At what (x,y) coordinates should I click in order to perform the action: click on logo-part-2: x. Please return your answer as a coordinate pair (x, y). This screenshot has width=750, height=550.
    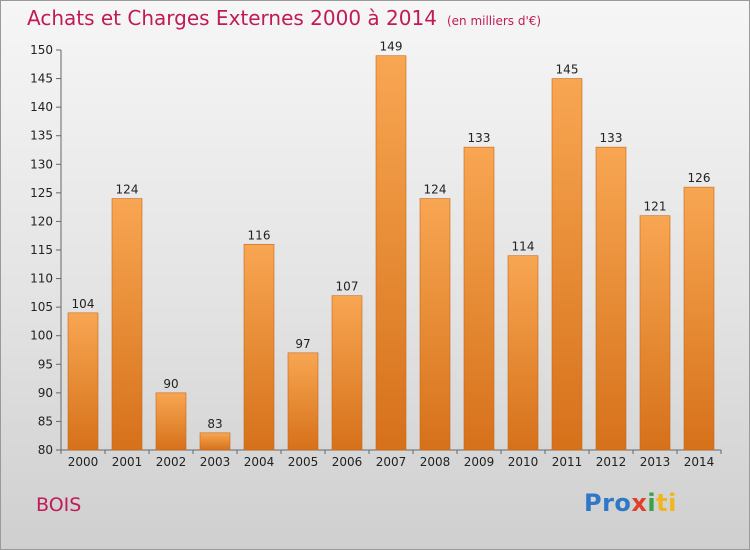
    Looking at the image, I should click on (639, 503).